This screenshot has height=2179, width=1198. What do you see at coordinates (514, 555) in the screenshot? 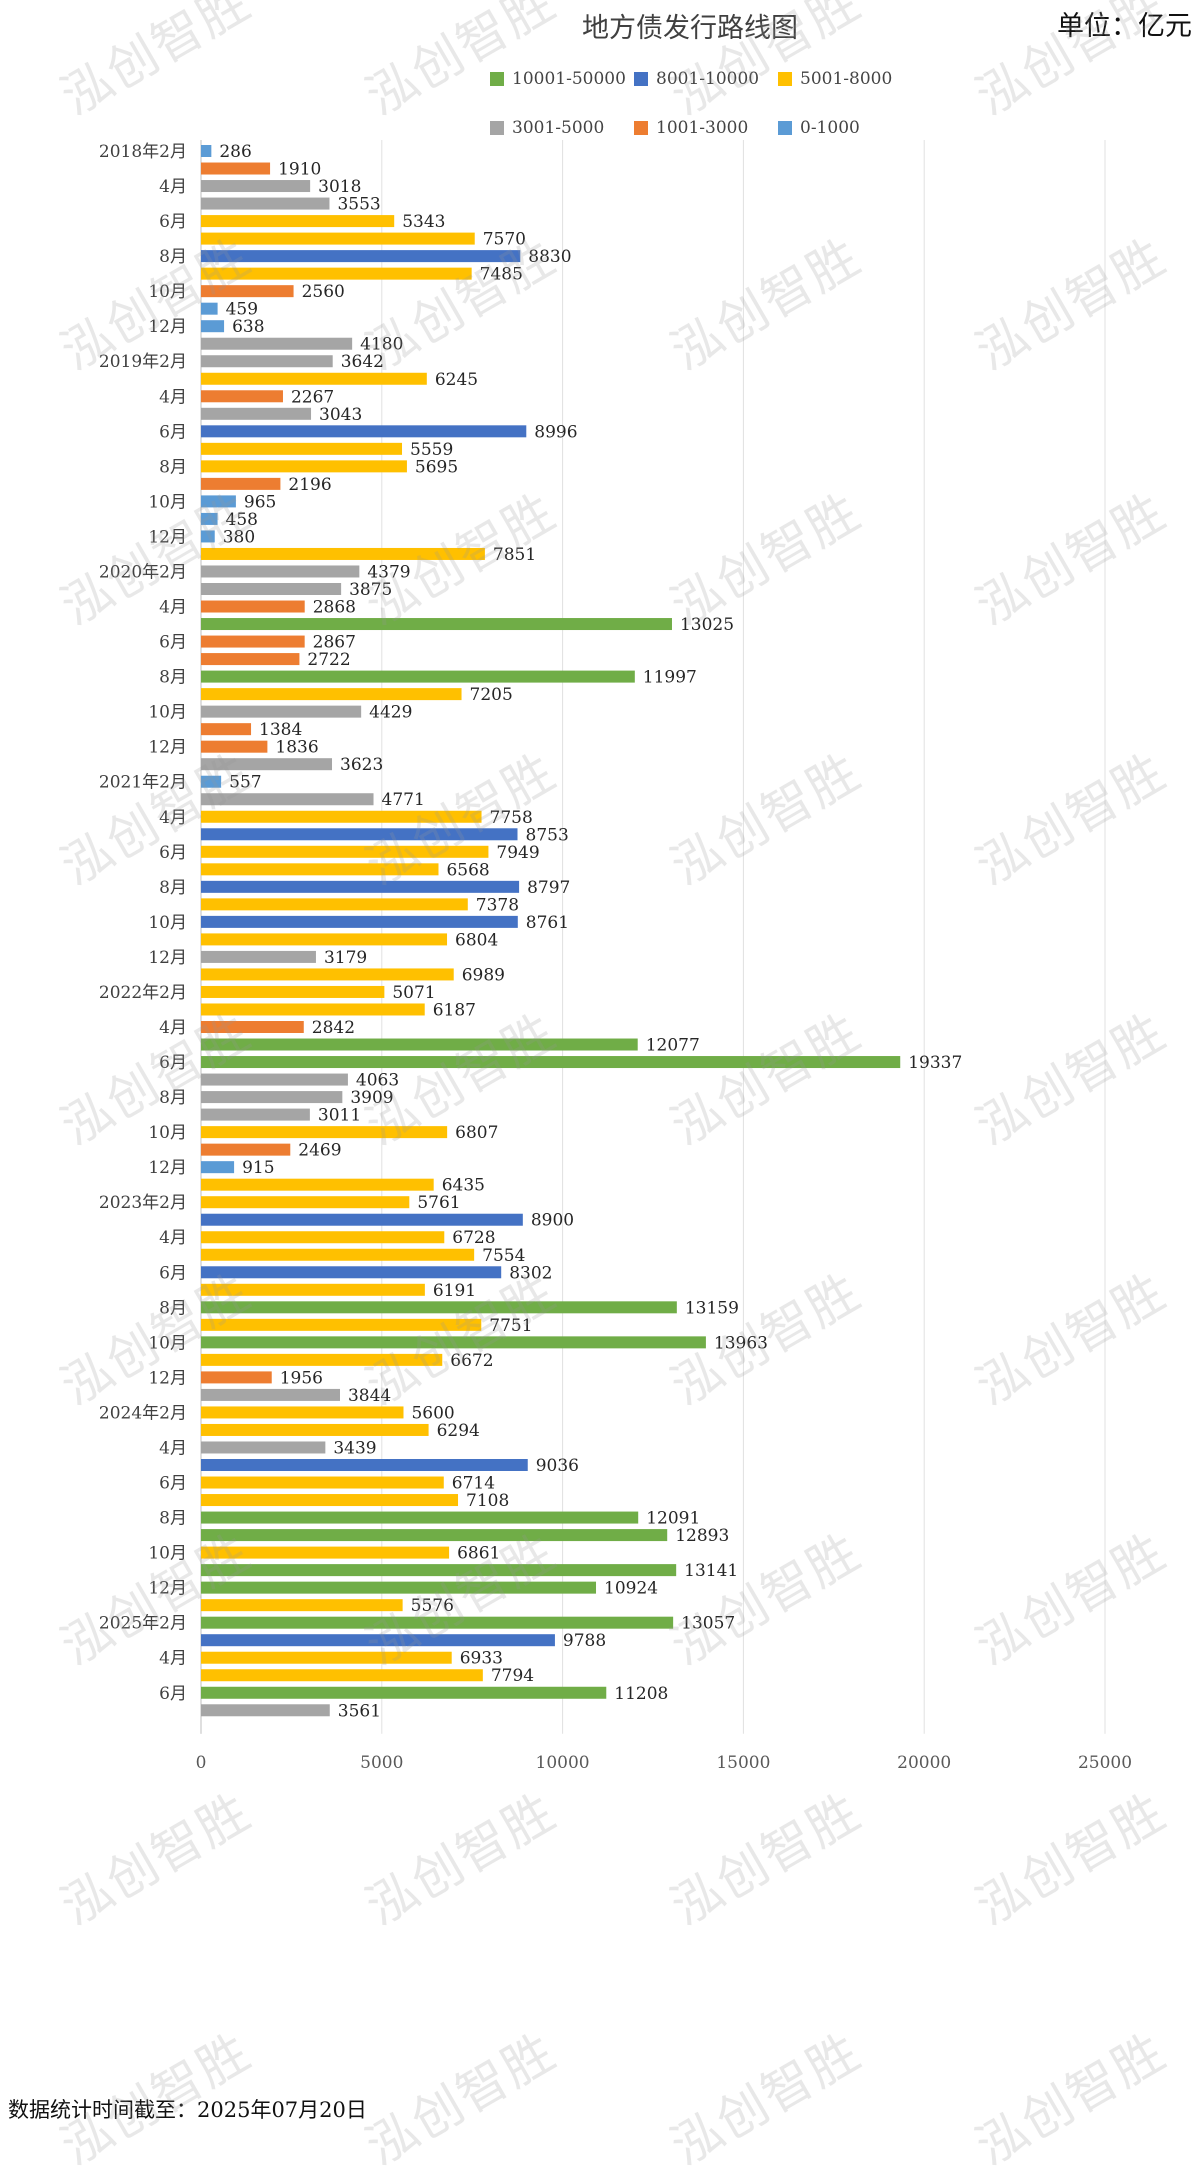
I see `data-label: 7851` at bounding box center [514, 555].